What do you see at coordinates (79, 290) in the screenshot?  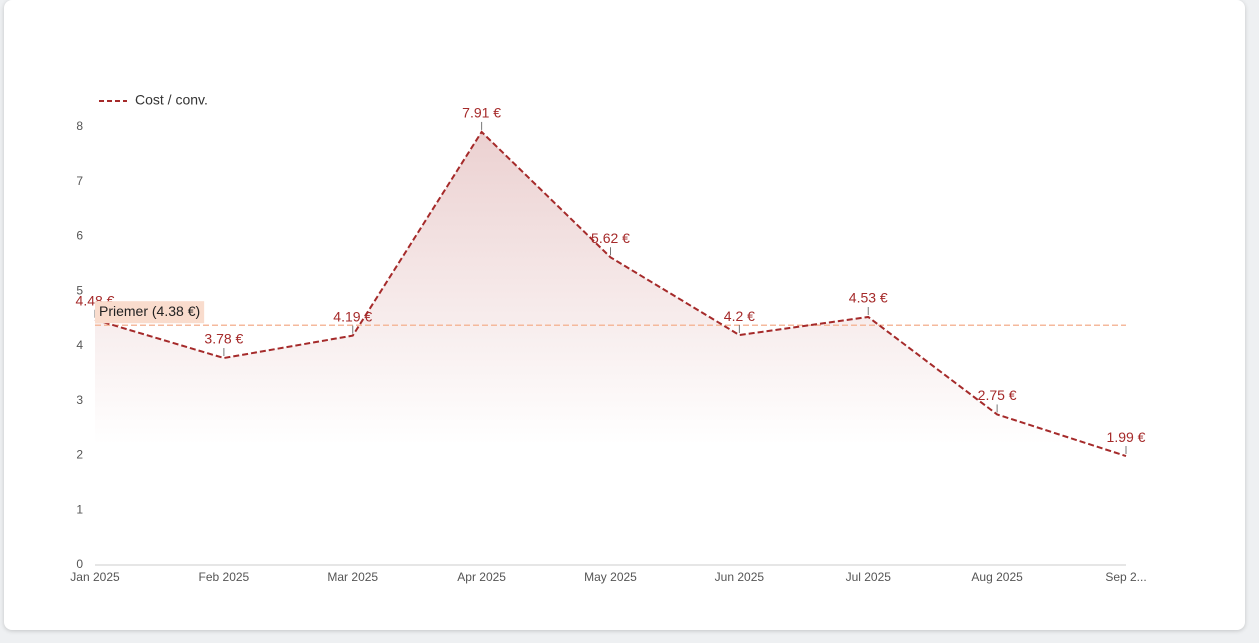 I see `y-tick-label: 5` at bounding box center [79, 290].